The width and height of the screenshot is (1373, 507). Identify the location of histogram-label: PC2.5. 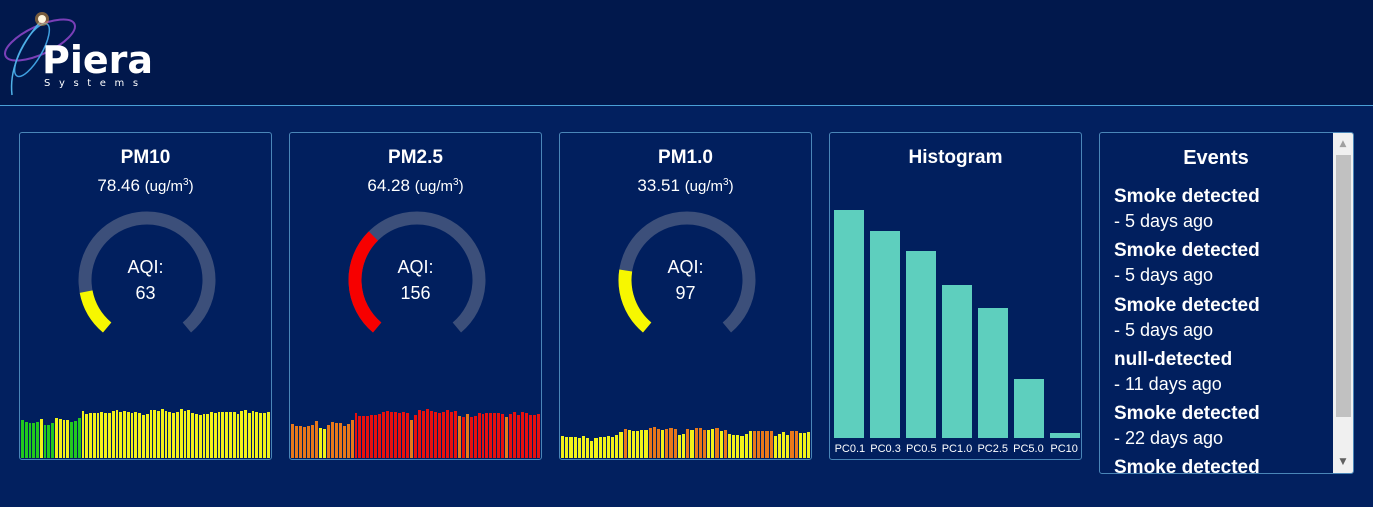
(993, 449).